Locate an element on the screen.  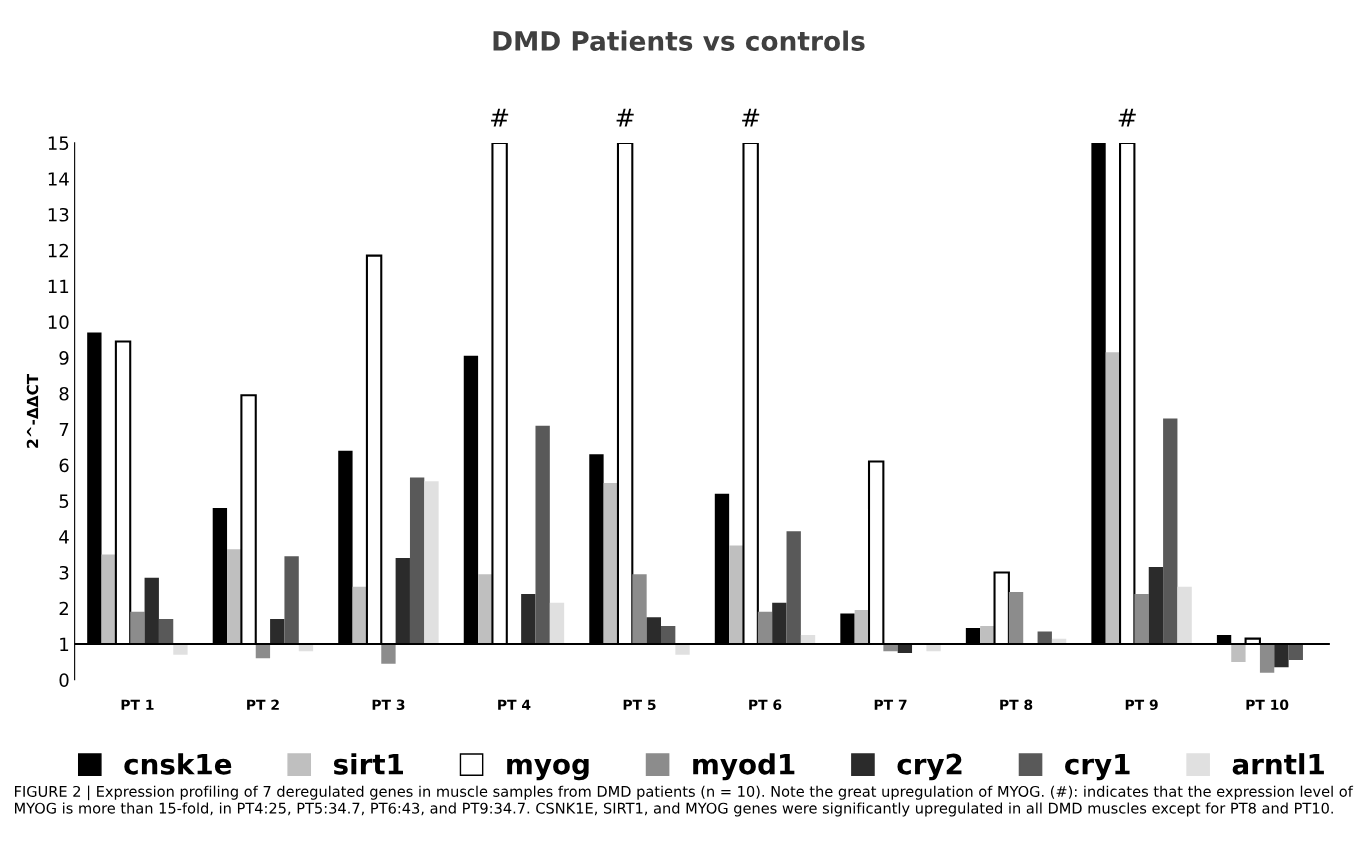
legend-label: sirt1 is located at coordinates (368, 764).